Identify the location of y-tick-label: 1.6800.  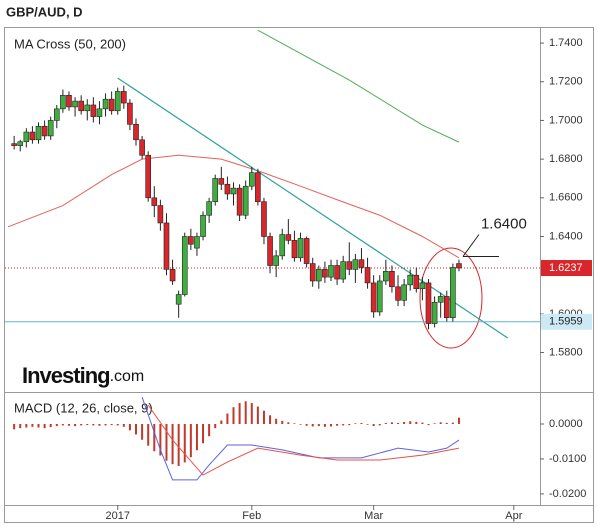
(566, 159).